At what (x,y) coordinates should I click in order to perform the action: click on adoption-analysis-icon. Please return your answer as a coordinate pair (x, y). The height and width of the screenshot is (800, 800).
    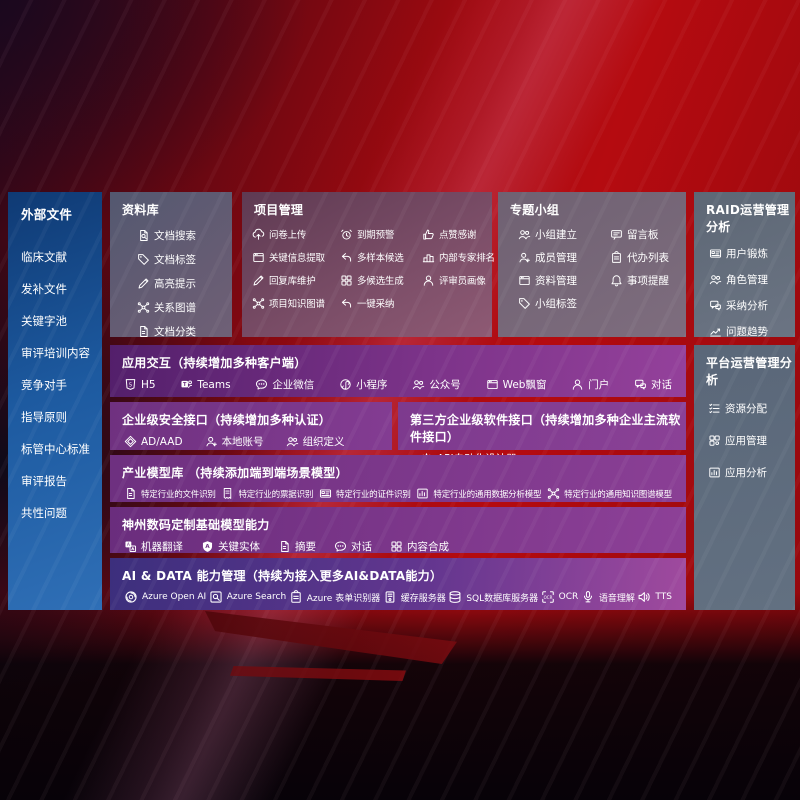
    Looking at the image, I should click on (715, 305).